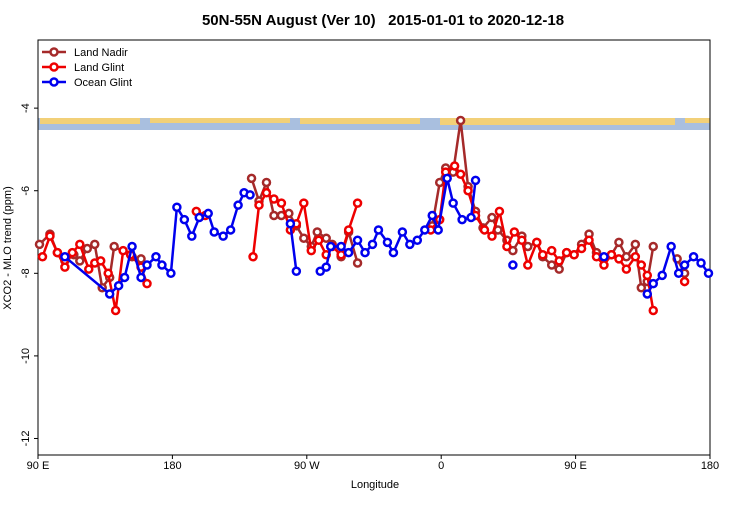 The width and height of the screenshot is (750, 505). What do you see at coordinates (307, 466) in the screenshot?
I see `x-tick-label: 90 W` at bounding box center [307, 466].